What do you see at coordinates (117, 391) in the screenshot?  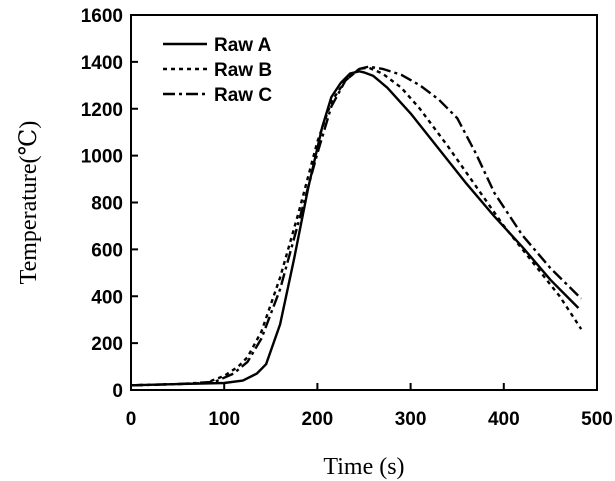 I see `y-tick-label: 0` at bounding box center [117, 391].